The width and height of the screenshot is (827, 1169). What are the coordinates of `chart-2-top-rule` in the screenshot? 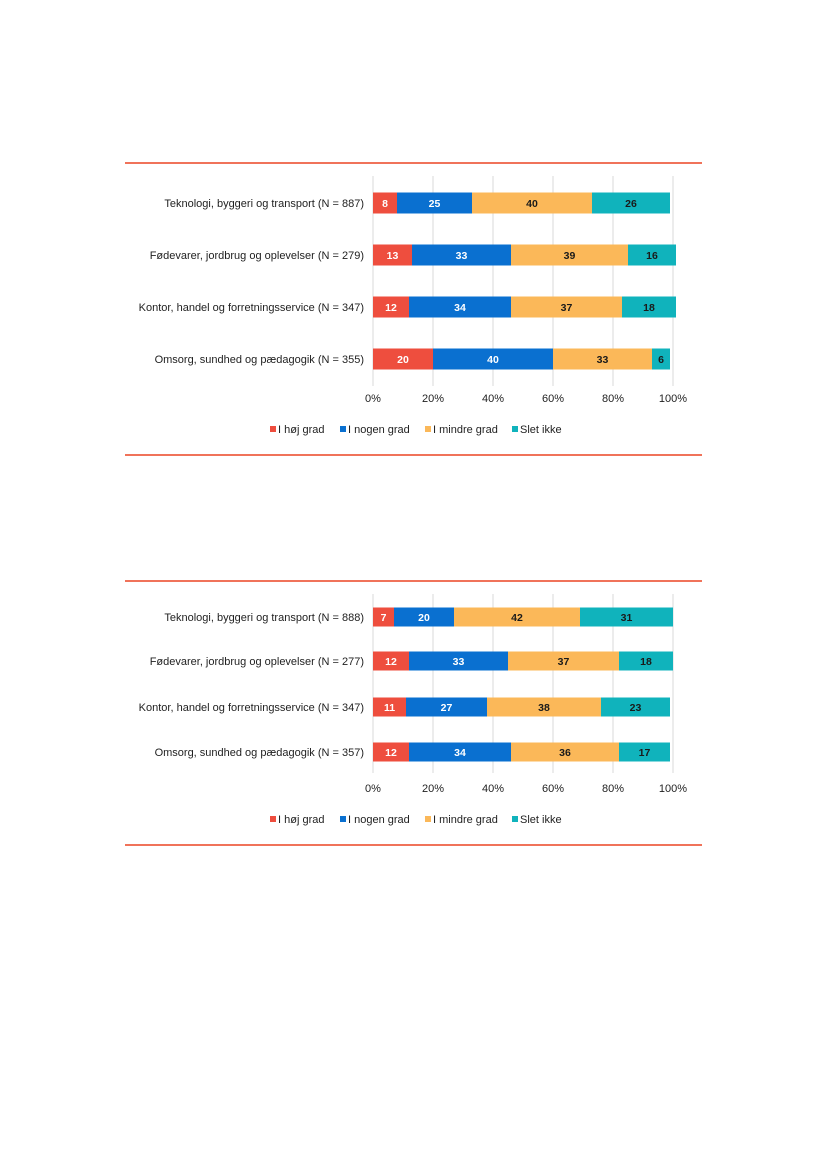 It's located at (413, 581).